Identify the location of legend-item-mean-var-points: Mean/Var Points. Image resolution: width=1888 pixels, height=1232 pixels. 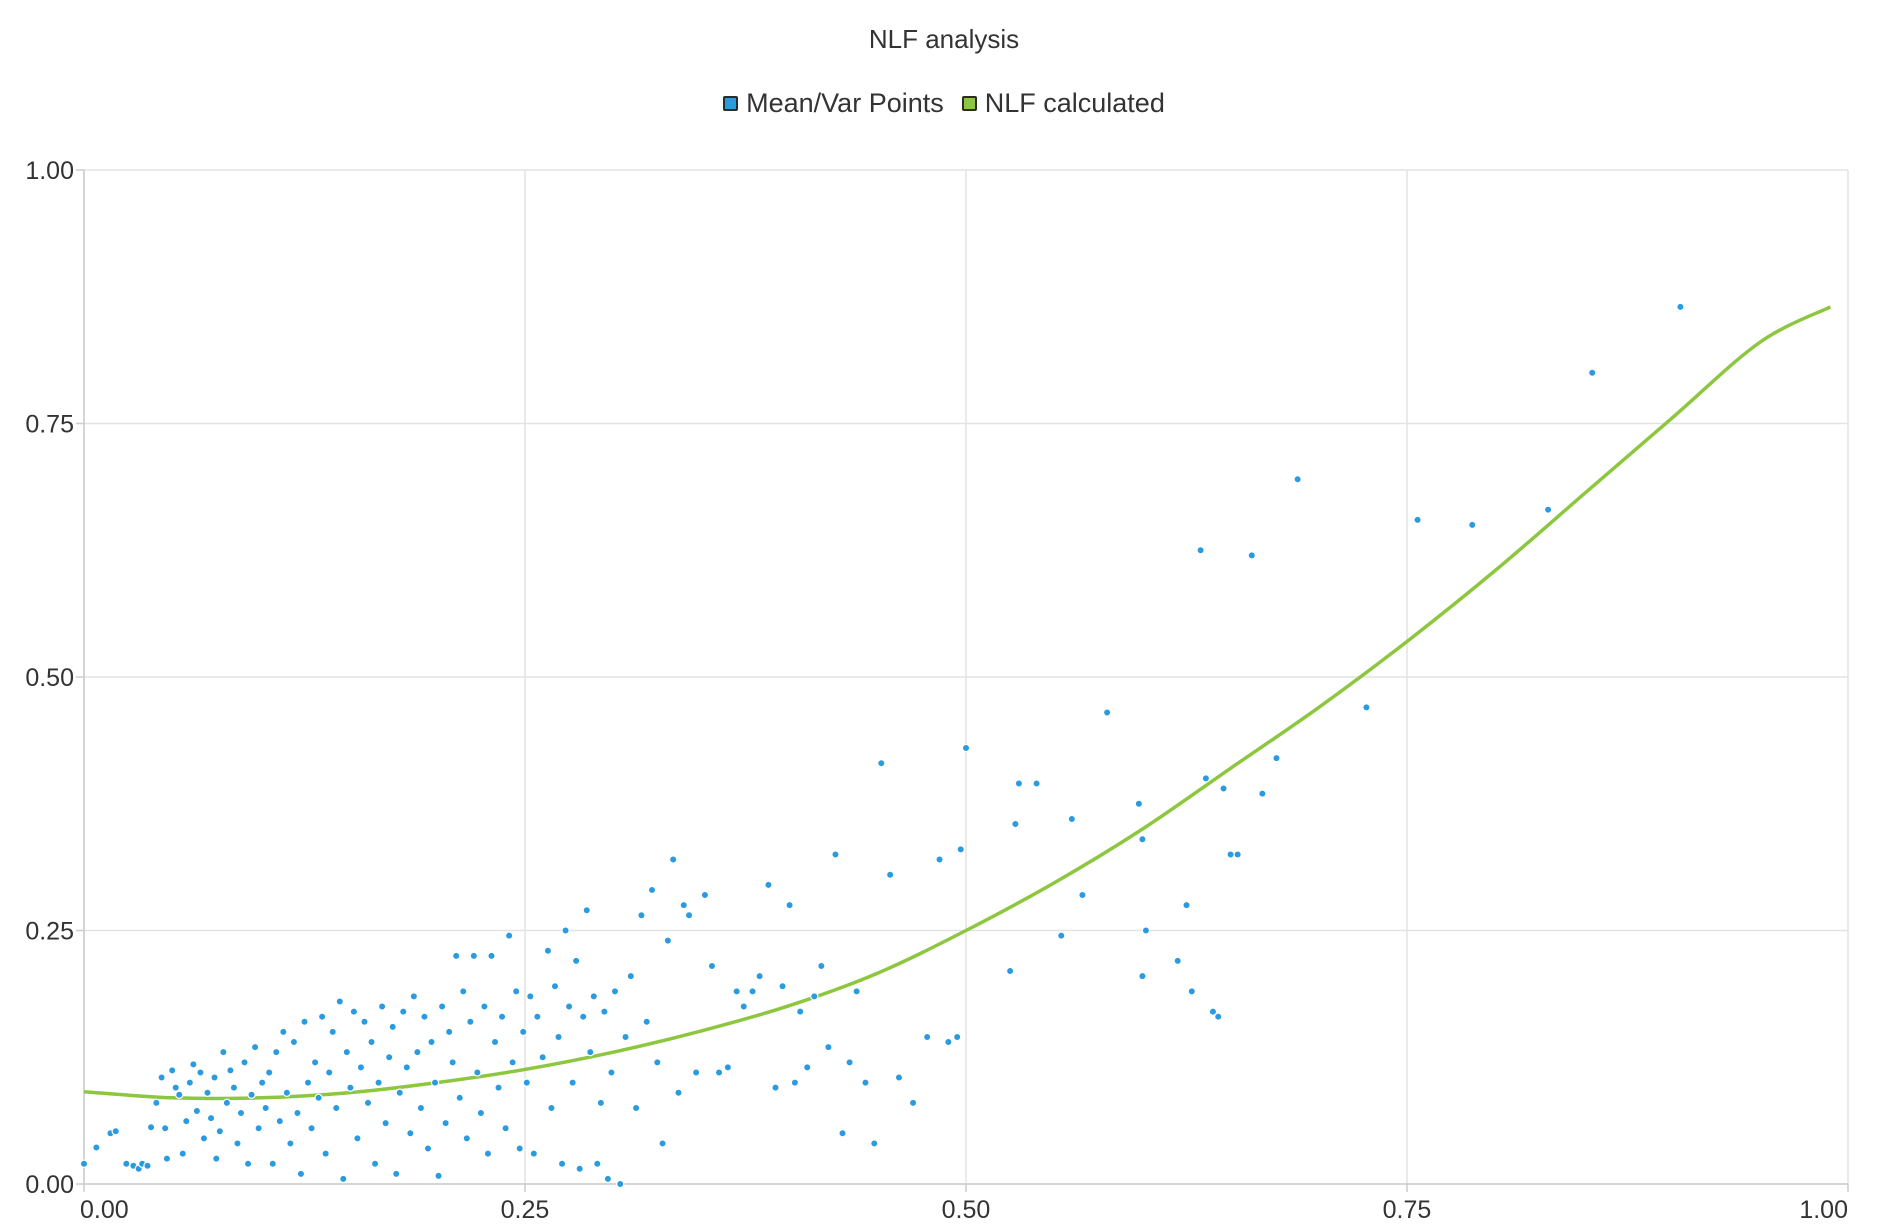
(833, 103).